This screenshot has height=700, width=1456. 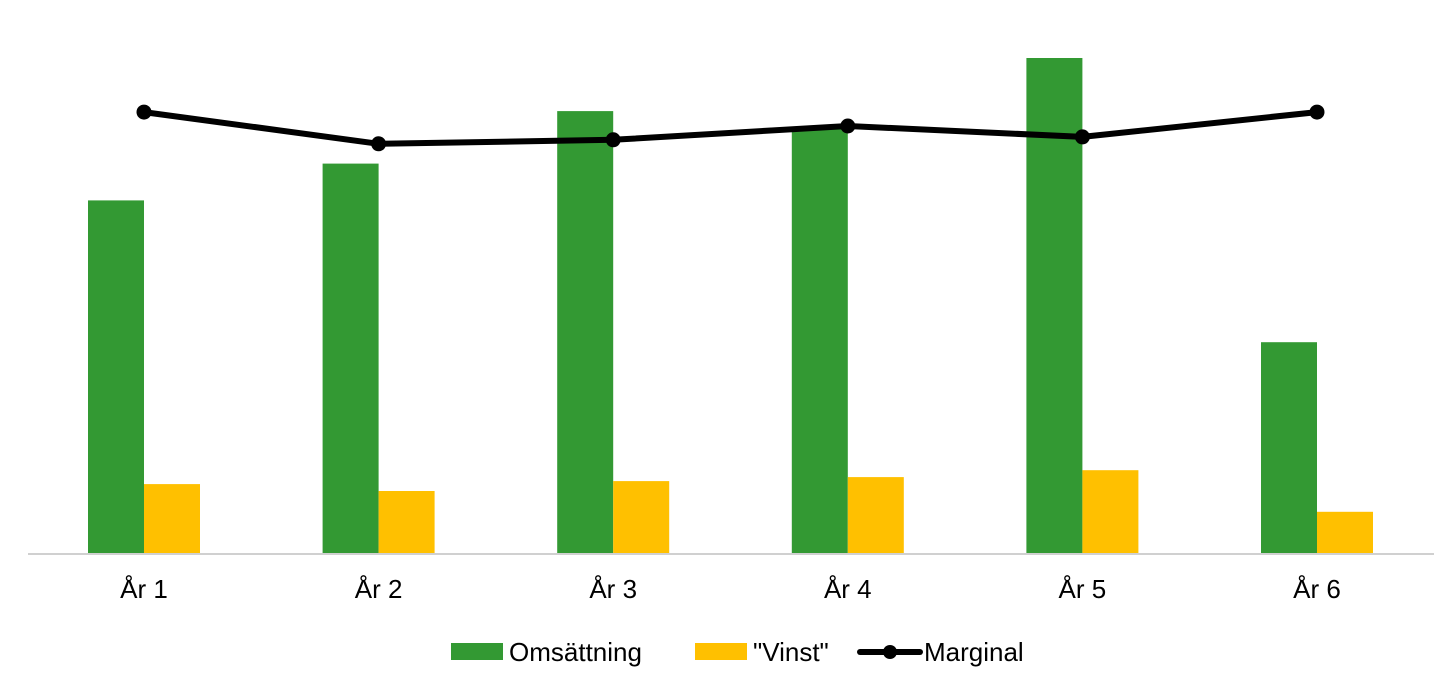 What do you see at coordinates (730, 589) in the screenshot?
I see `x-tick-labels: År 1 År 2 År 3 År 4 År 5 År 6` at bounding box center [730, 589].